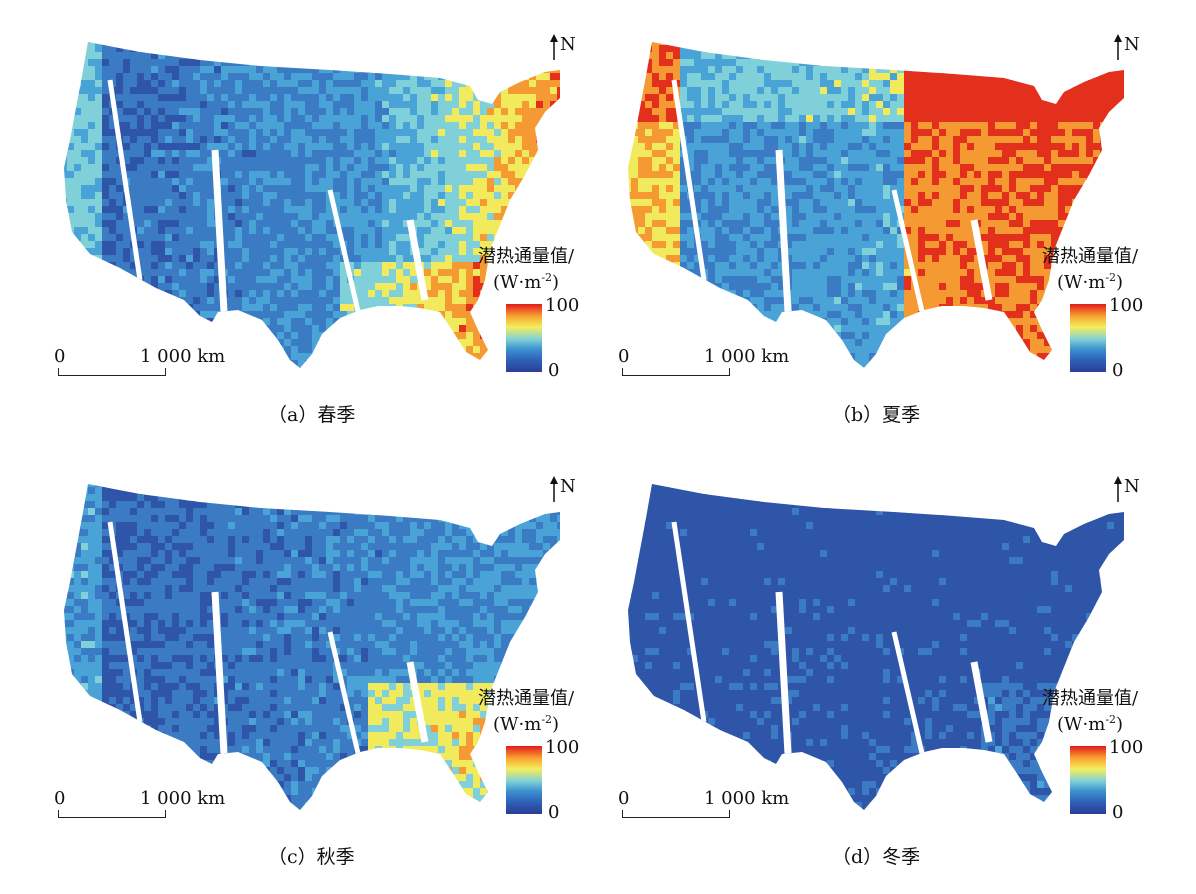  Describe the element at coordinates (876, 857) in the screenshot. I see `panel-caption: （d）冬季` at that location.